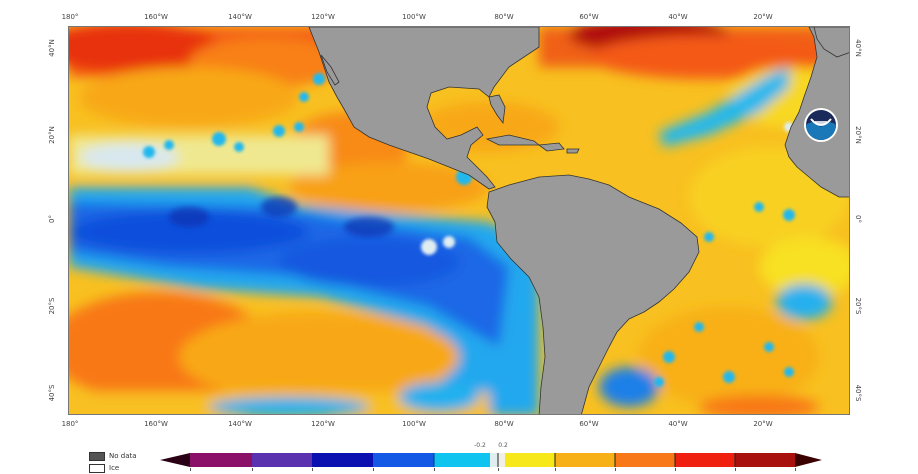 Image resolution: width=918 pixels, height=474 pixels. What do you see at coordinates (156, 424) in the screenshot?
I see `lon-label-bottom: 160°W` at bounding box center [156, 424].